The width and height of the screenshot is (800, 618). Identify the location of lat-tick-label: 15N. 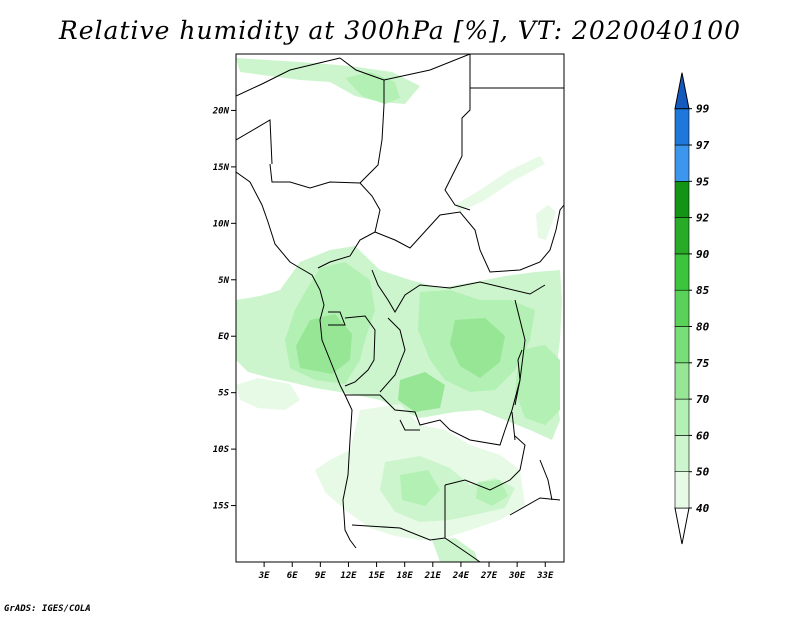
(221, 168).